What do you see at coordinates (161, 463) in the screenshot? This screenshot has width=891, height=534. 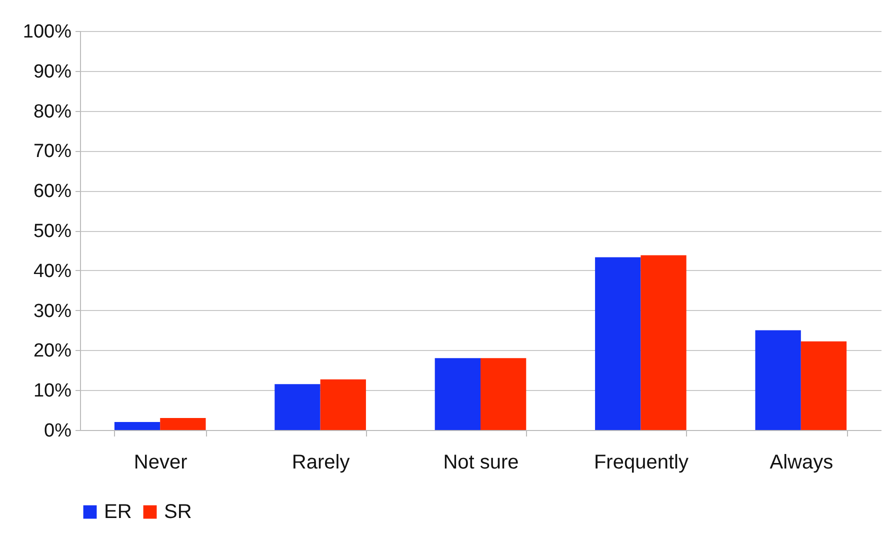 I see `x-tick-label: Never` at bounding box center [161, 463].